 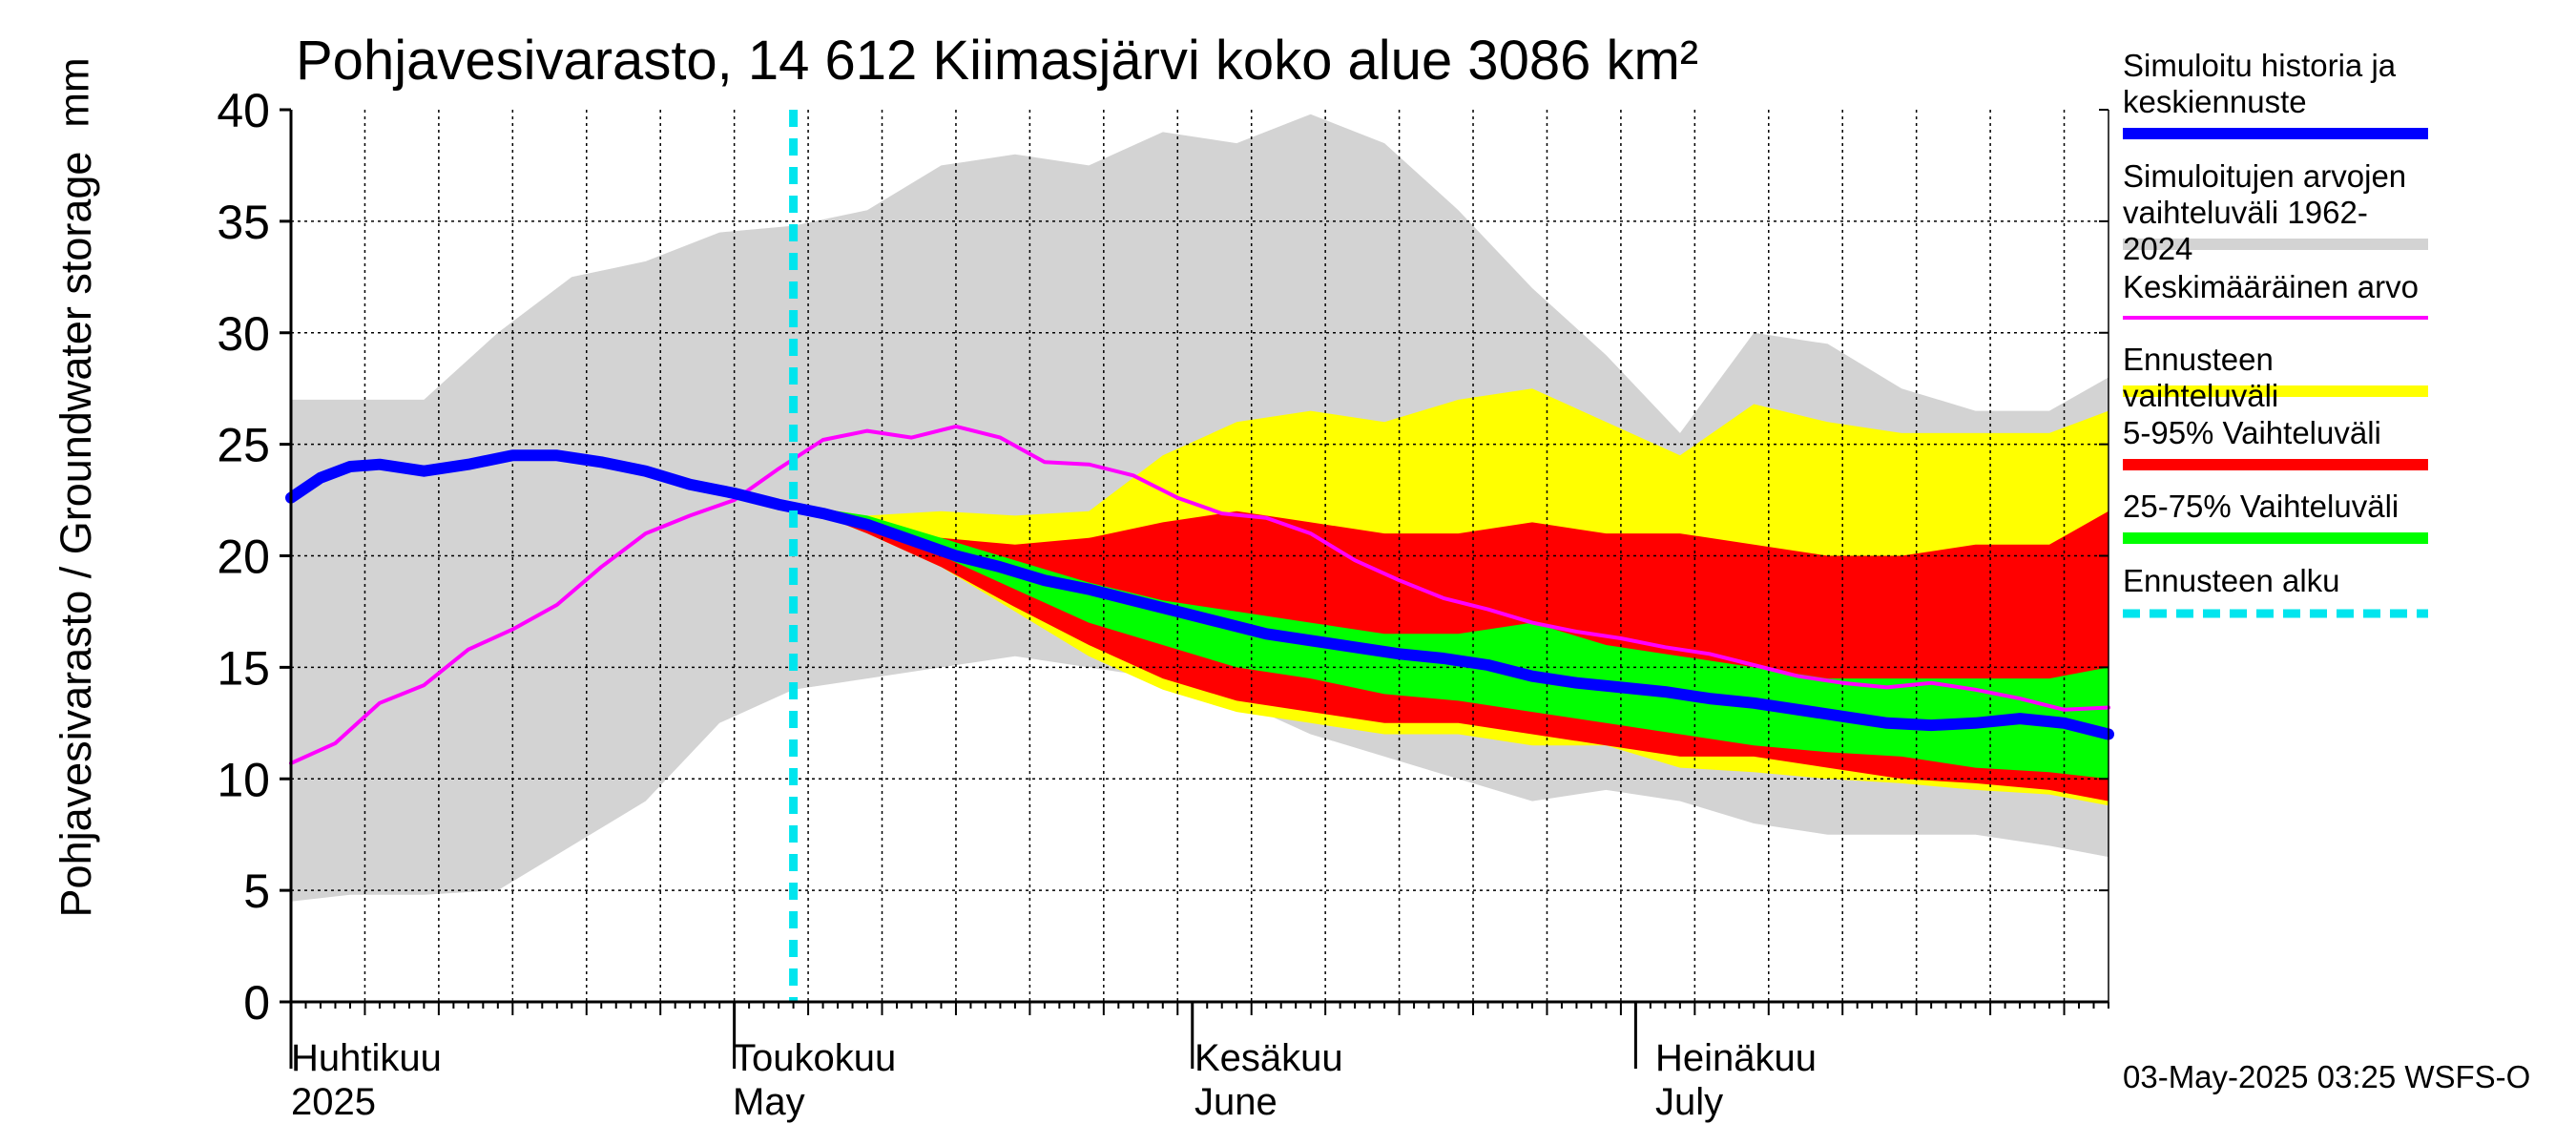 What do you see at coordinates (2327, 1077) in the screenshot?
I see `timestamp-footer: 03-May-2025 03:25 WSFS-O` at bounding box center [2327, 1077].